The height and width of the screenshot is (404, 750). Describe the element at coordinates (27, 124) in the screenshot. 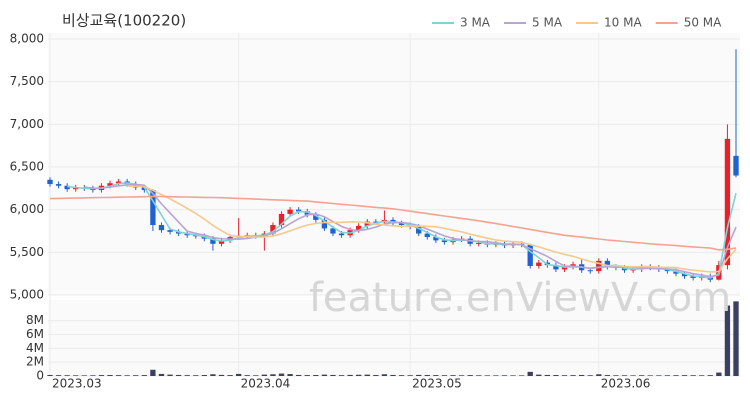

I see `y-tick-label: 7,000` at that location.